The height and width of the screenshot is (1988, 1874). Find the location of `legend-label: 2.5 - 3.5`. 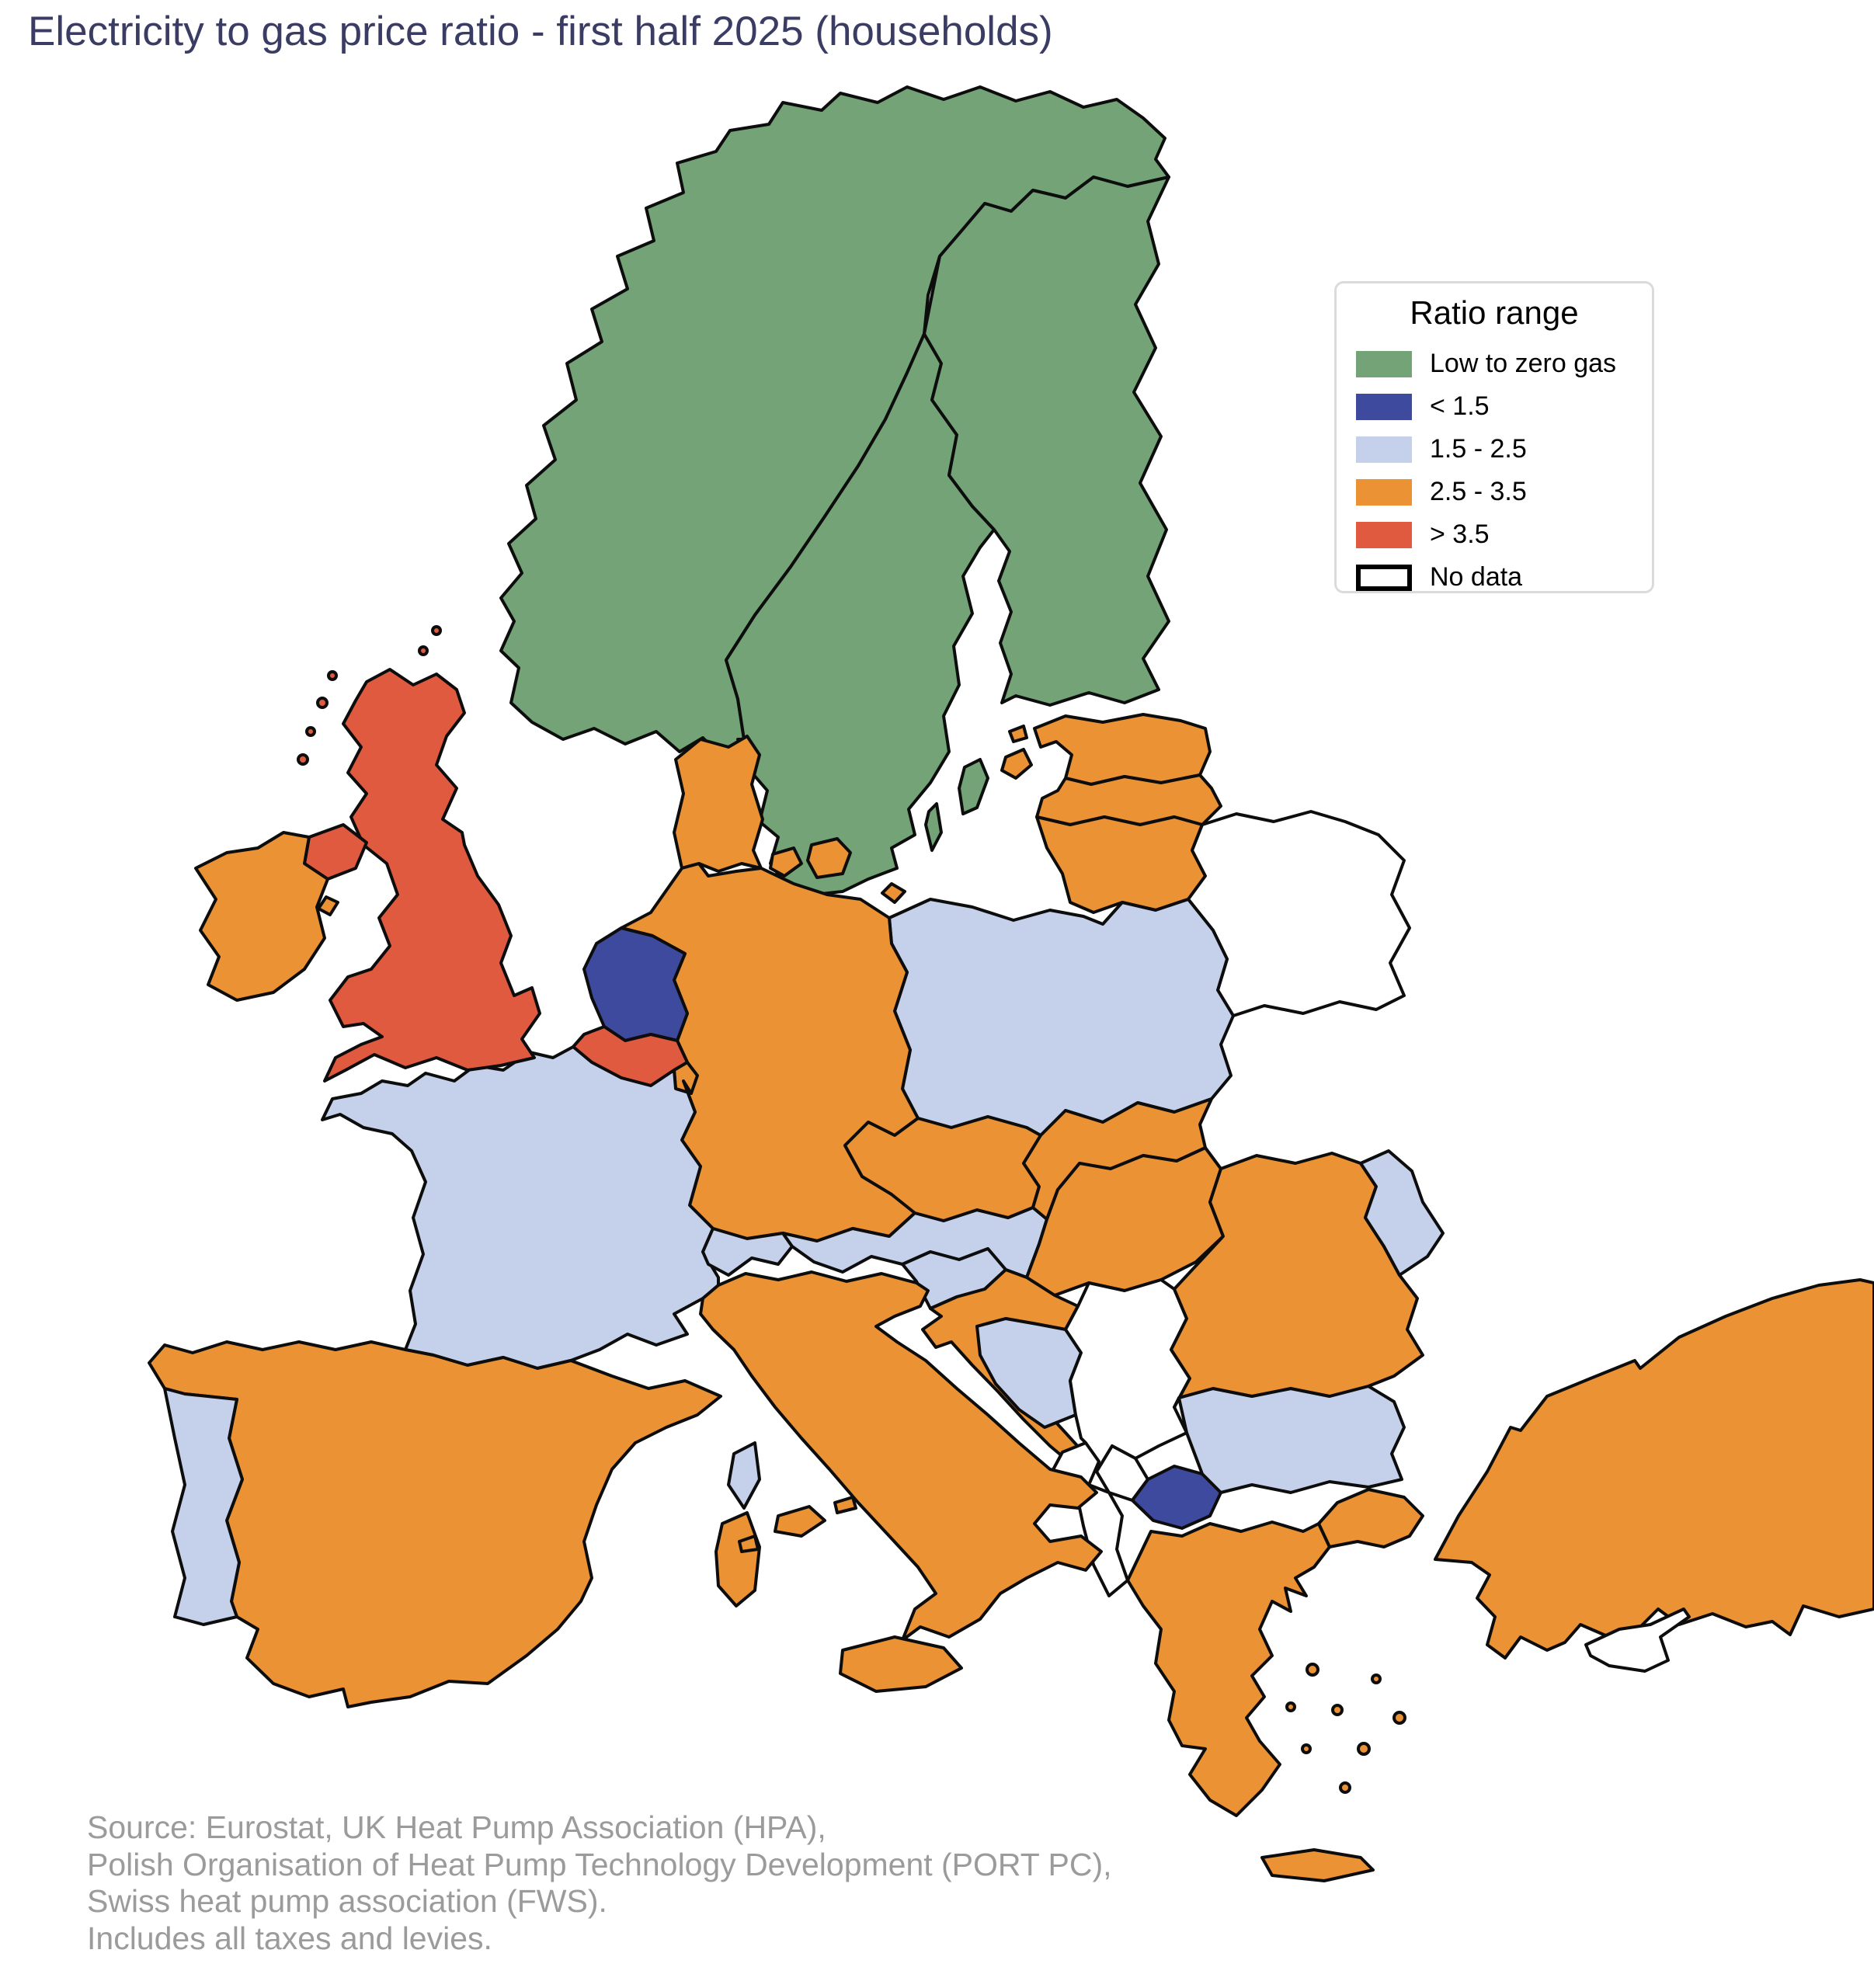

legend-label: 2.5 - 3.5 is located at coordinates (1478, 492).